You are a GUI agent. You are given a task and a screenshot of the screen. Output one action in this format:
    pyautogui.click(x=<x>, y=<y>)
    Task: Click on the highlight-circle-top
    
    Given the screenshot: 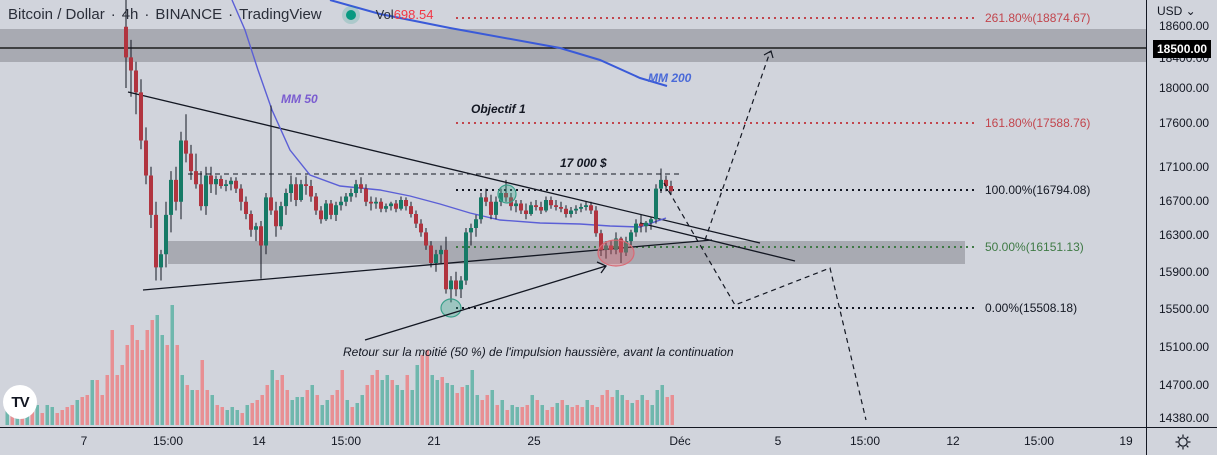 What is the action you would take?
    pyautogui.click(x=507, y=194)
    